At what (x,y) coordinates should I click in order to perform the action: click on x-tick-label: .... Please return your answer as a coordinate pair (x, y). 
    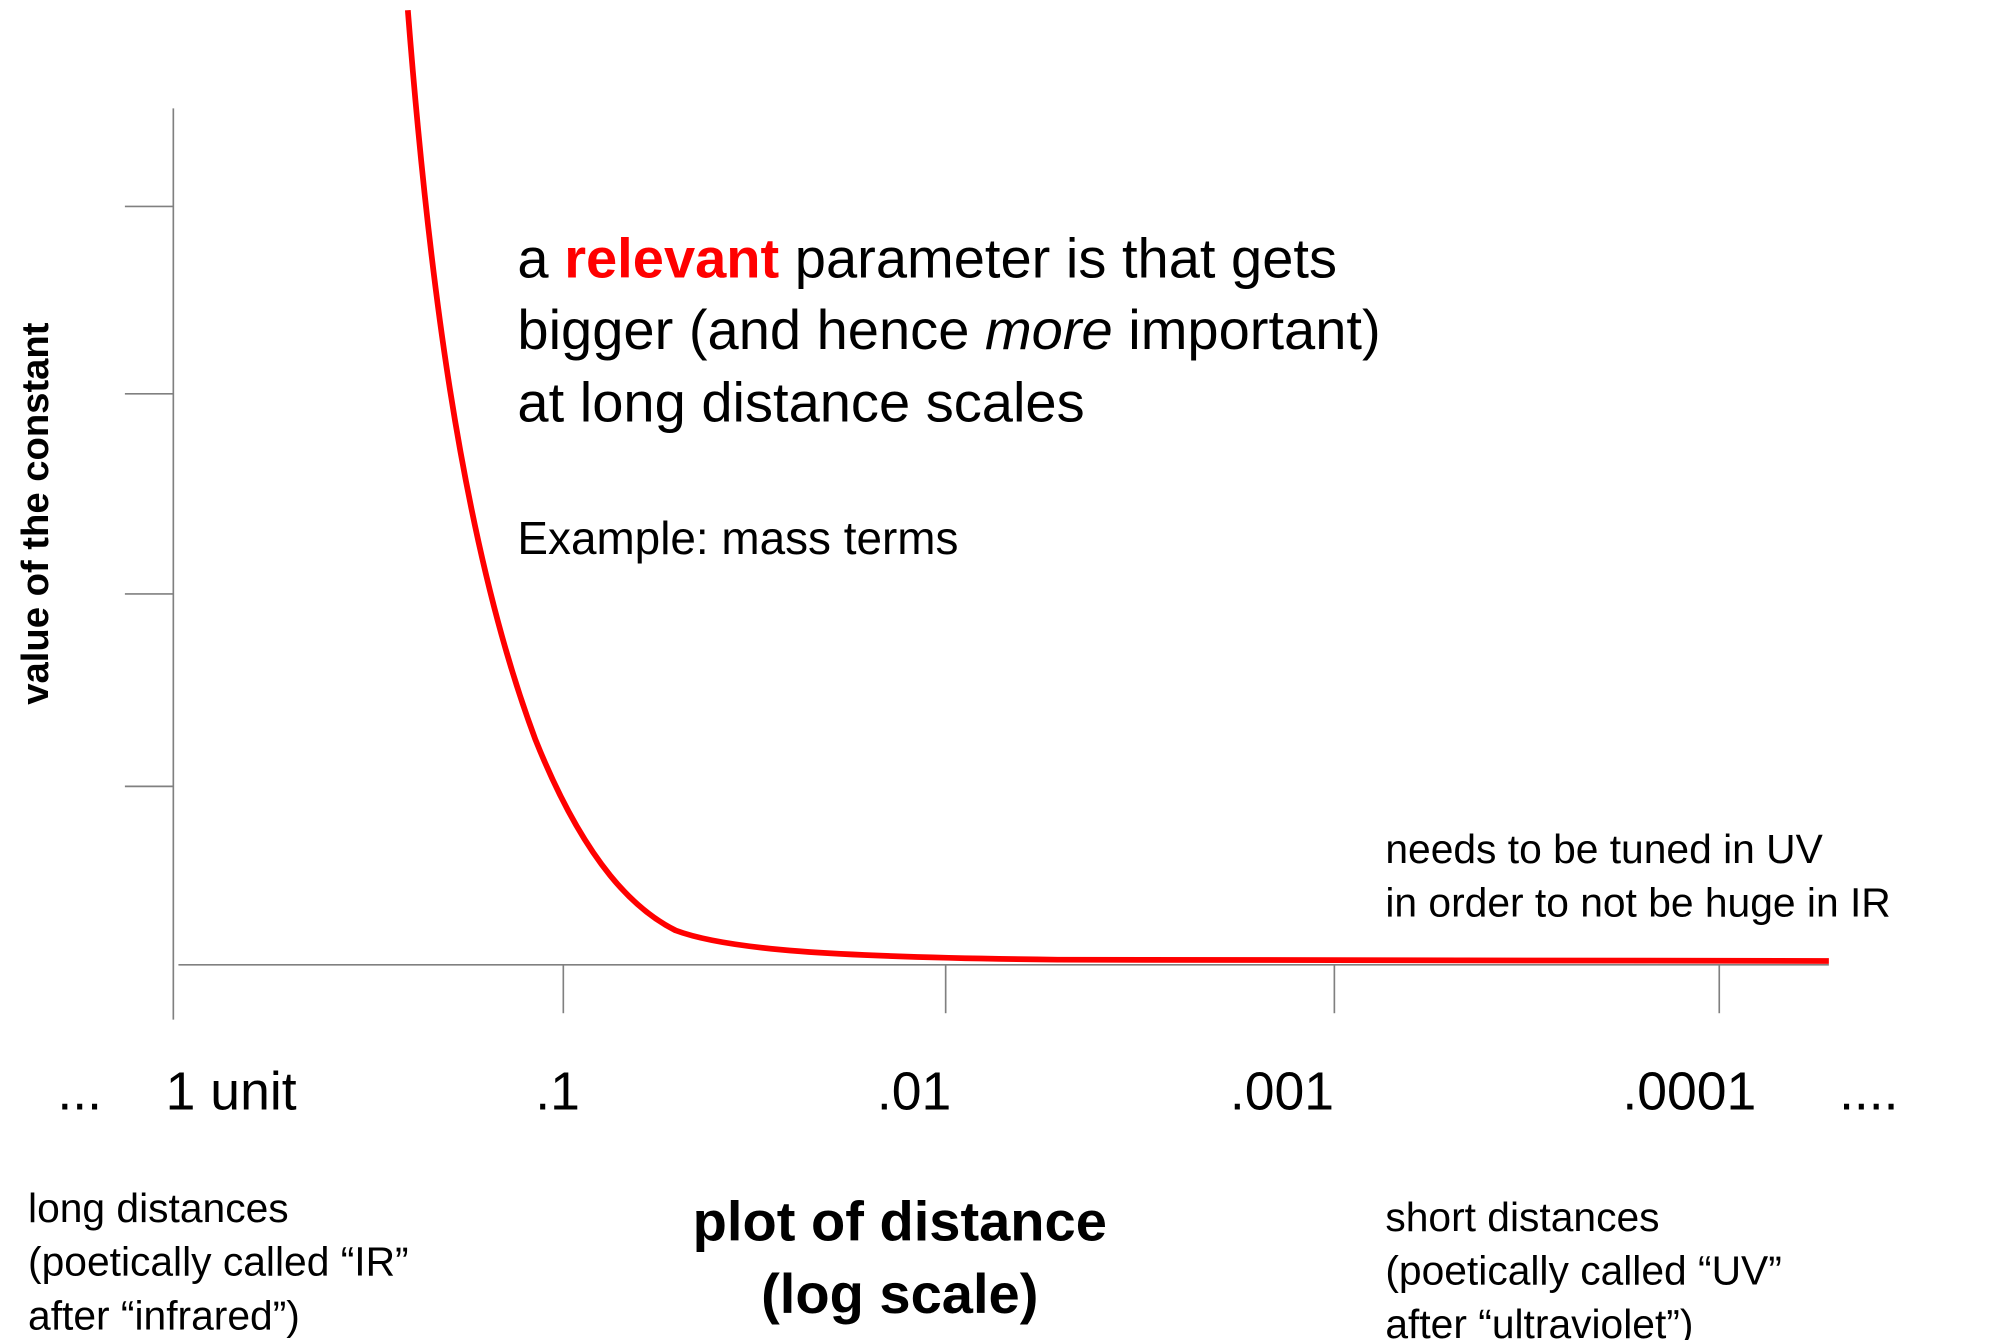
    Looking at the image, I should click on (79, 1092).